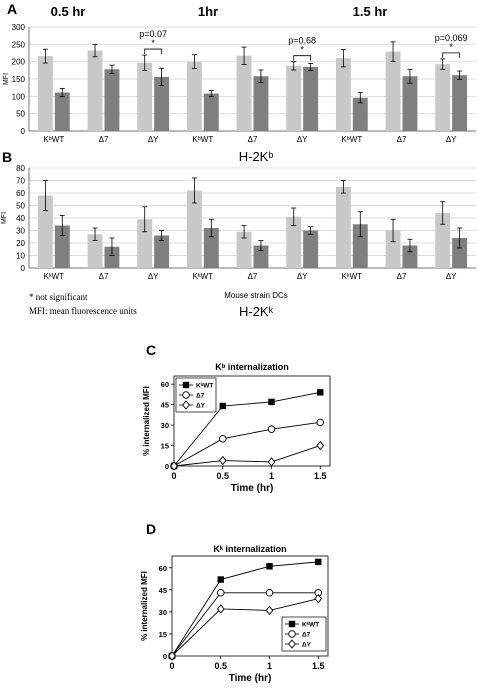 This screenshot has height=698, width=478. Describe the element at coordinates (19, 62) in the screenshot. I see `y-tick-label: 200` at that location.